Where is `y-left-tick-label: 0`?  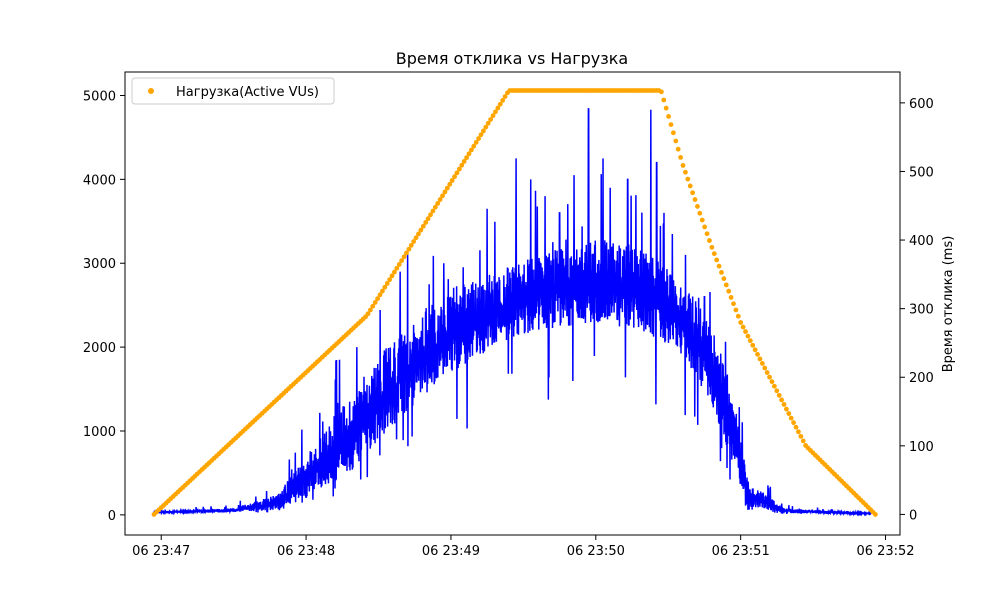 y-left-tick-label: 0 is located at coordinates (112, 516).